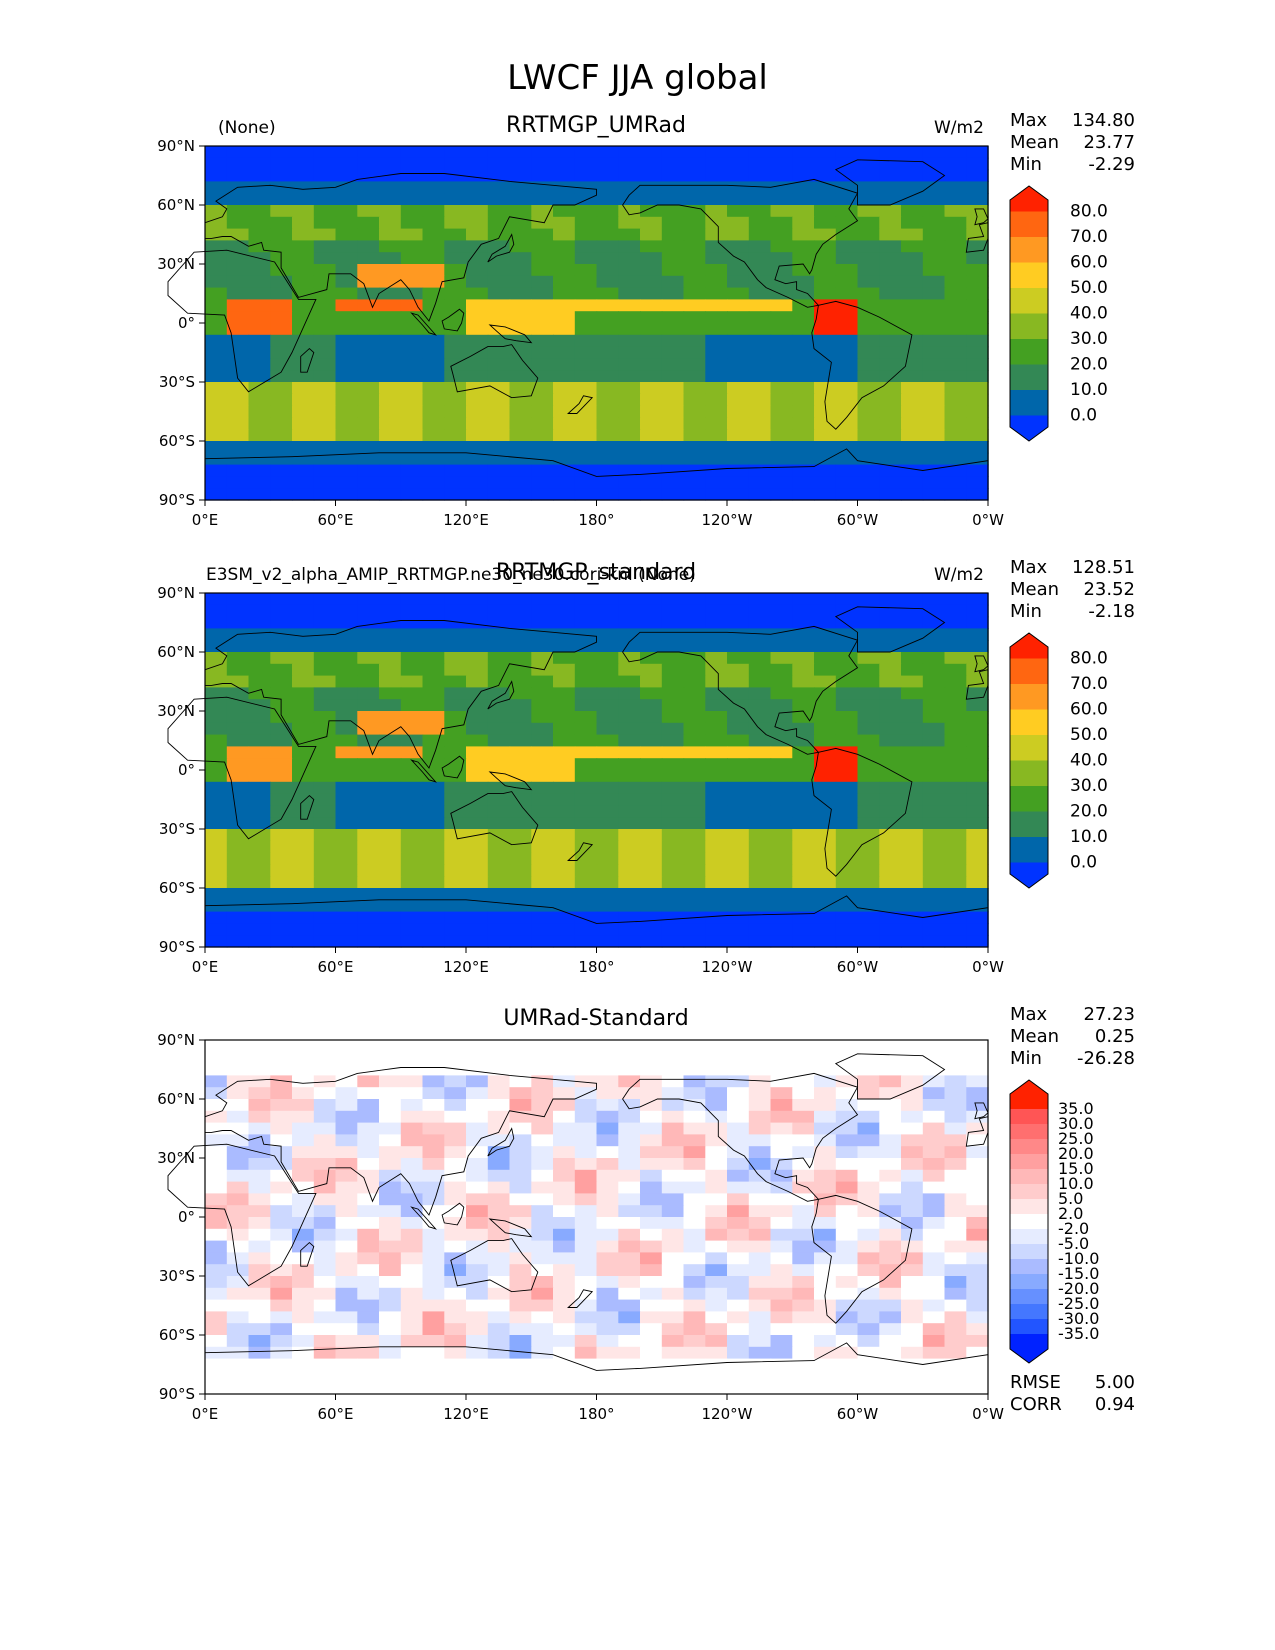 The image size is (1275, 1650). I want to click on colorbar-label: 30.0, so click(1089, 339).